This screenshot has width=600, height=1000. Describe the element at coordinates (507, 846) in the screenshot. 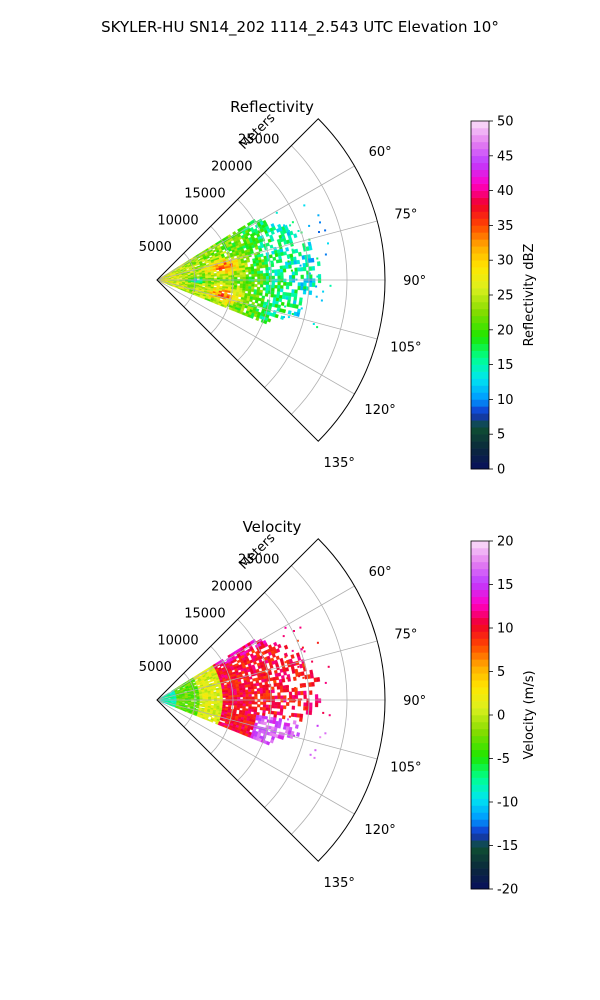

I see `colorbar-tick-label: -15` at that location.